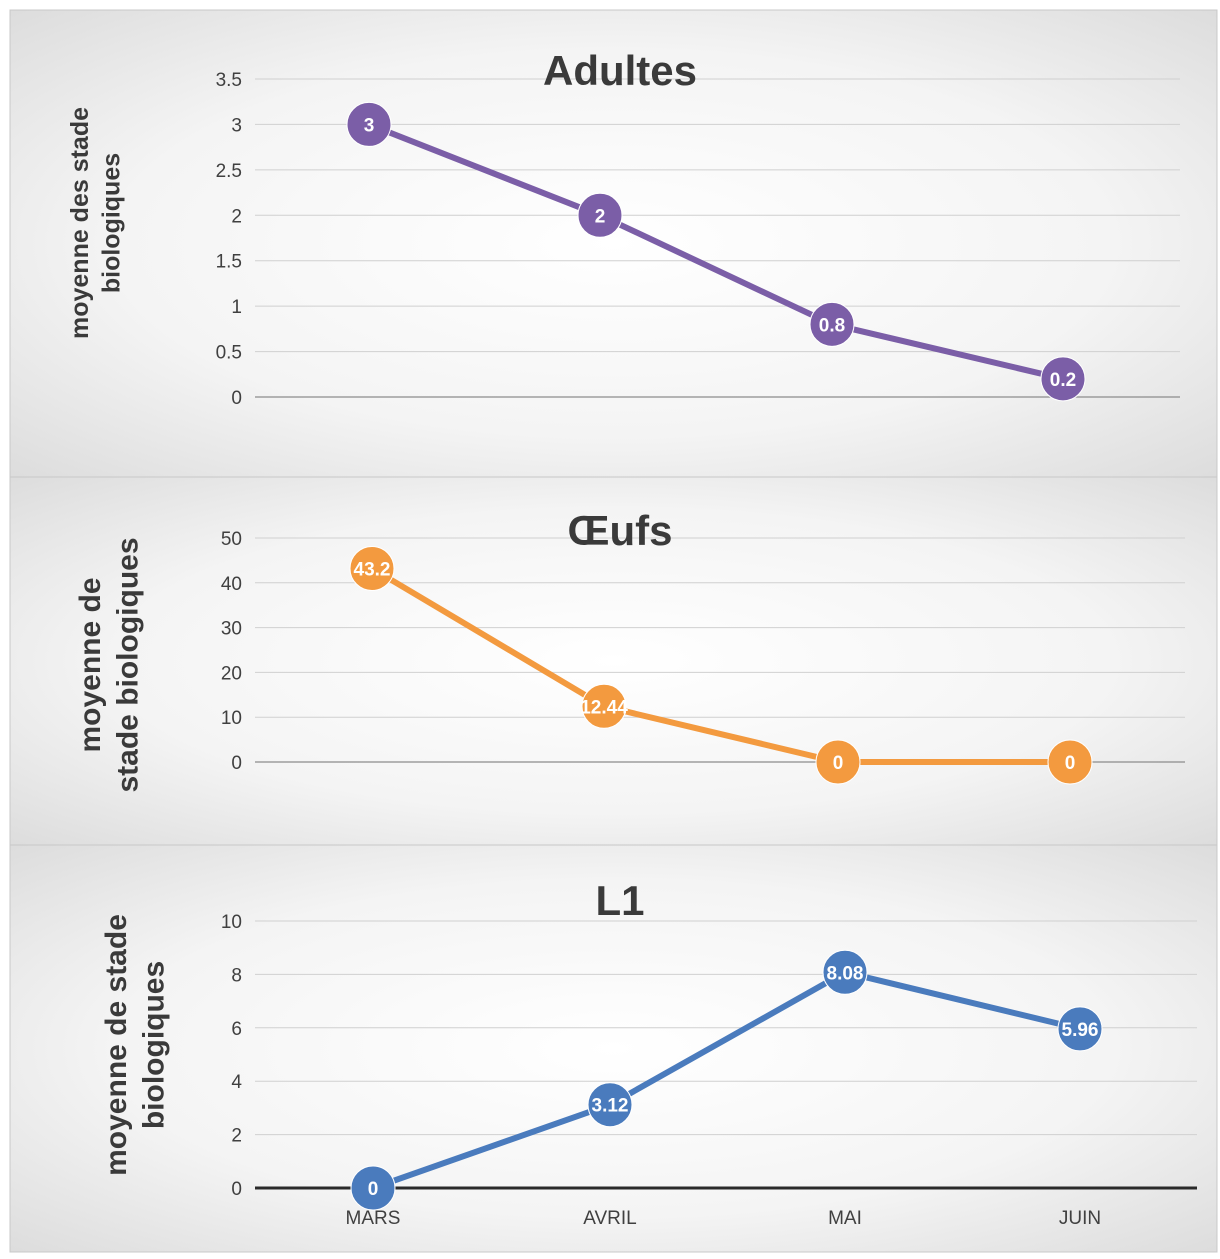 Image resolution: width=1220 pixels, height=1259 pixels. I want to click on y-tick-label: 20, so click(231, 673).